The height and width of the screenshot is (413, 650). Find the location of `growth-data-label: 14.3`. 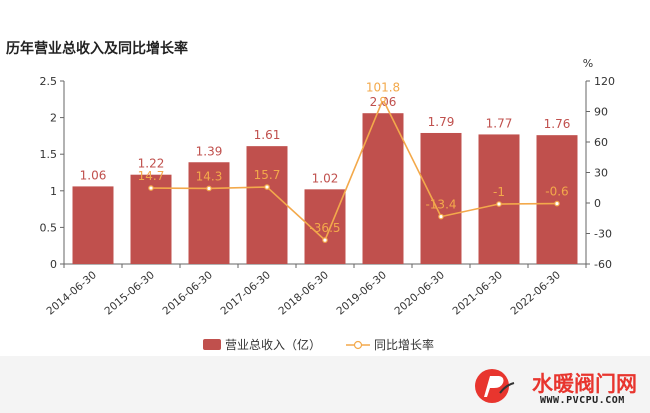

growth-data-label: 14.3 is located at coordinates (209, 176).